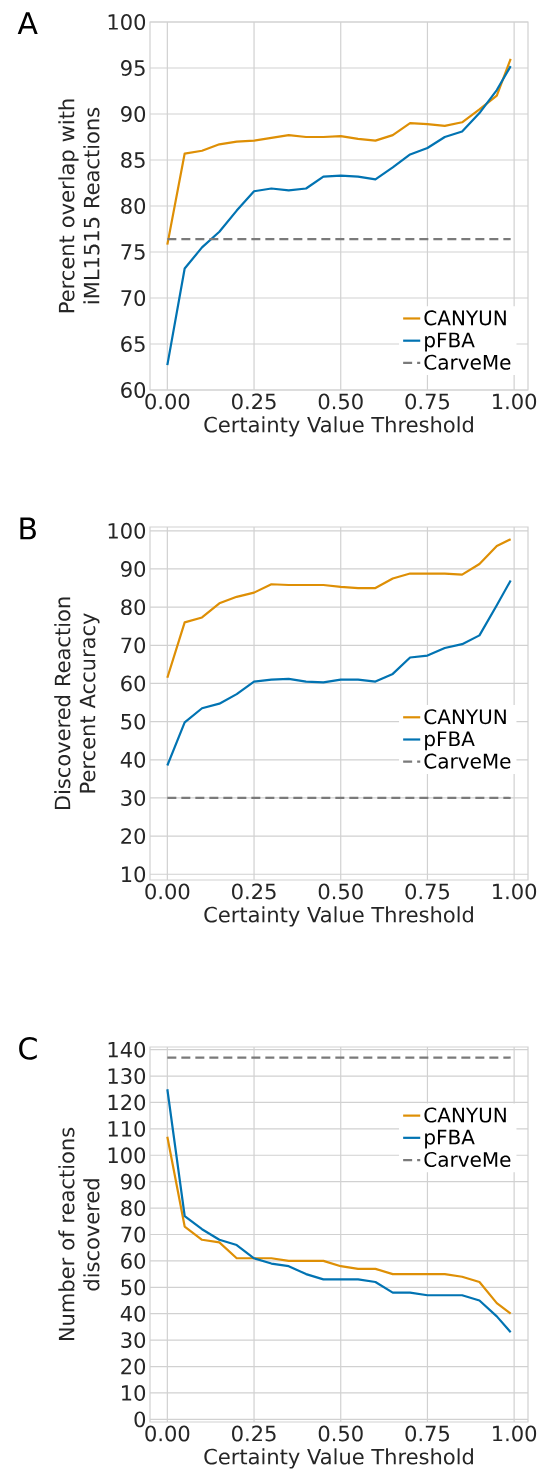  Describe the element at coordinates (27, 23) in the screenshot. I see `chart-title: A` at that location.